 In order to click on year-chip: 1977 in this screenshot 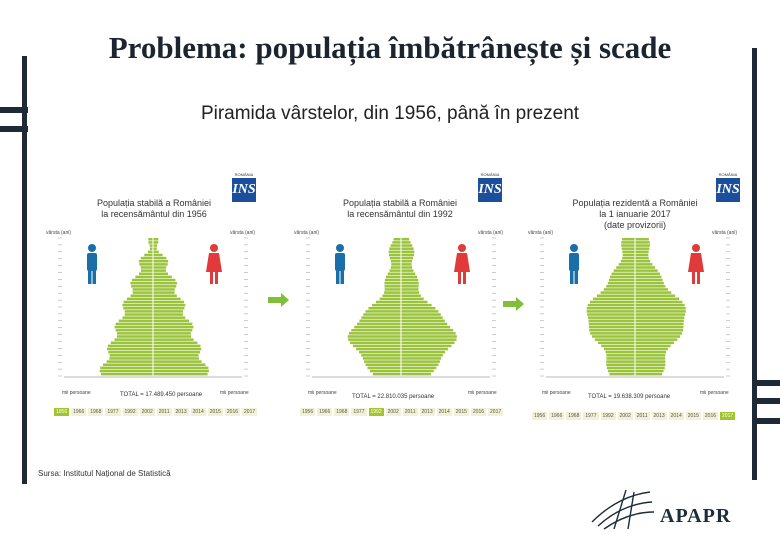, I will do `click(113, 412)`.